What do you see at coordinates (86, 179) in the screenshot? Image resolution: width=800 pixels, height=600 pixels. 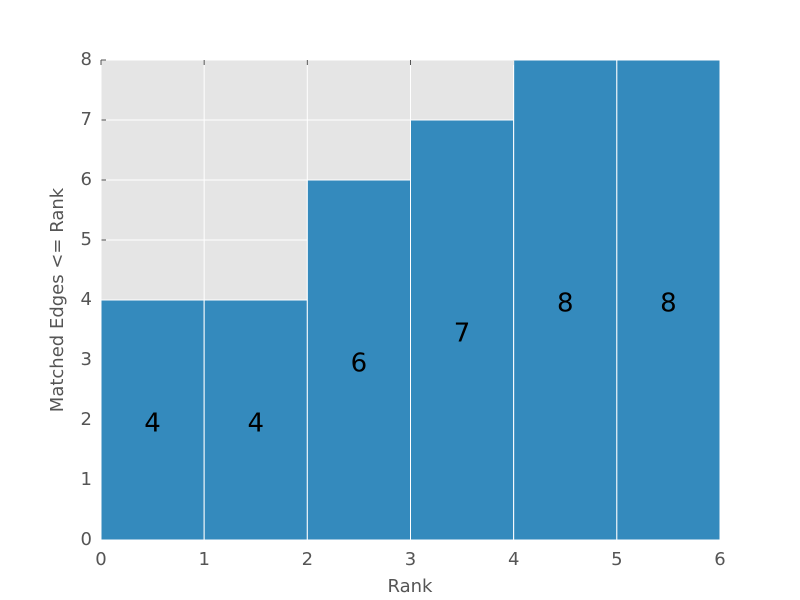 I see `y-tick-label: 6` at bounding box center [86, 179].